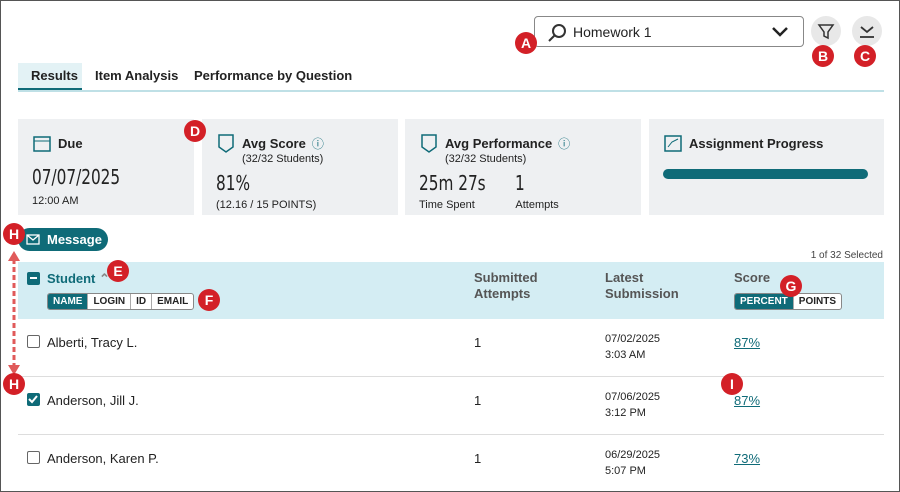  What do you see at coordinates (451, 463) in the screenshot?
I see `table-row: Anderson, Karen P. 1 06/29/2025 5:07 PM 73%` at bounding box center [451, 463].